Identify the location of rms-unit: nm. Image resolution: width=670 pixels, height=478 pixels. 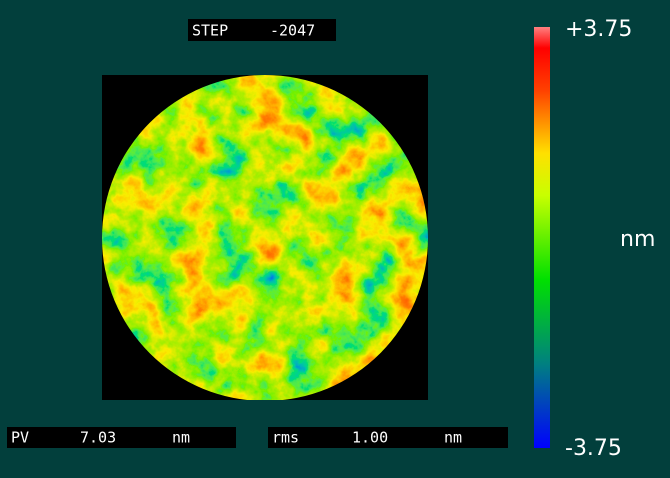
(453, 438).